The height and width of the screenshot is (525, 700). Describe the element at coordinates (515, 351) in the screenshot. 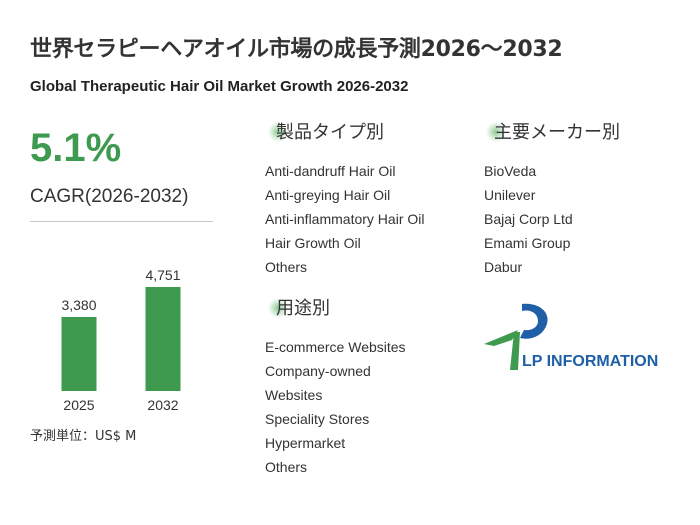

I see `logo-stem` at that location.